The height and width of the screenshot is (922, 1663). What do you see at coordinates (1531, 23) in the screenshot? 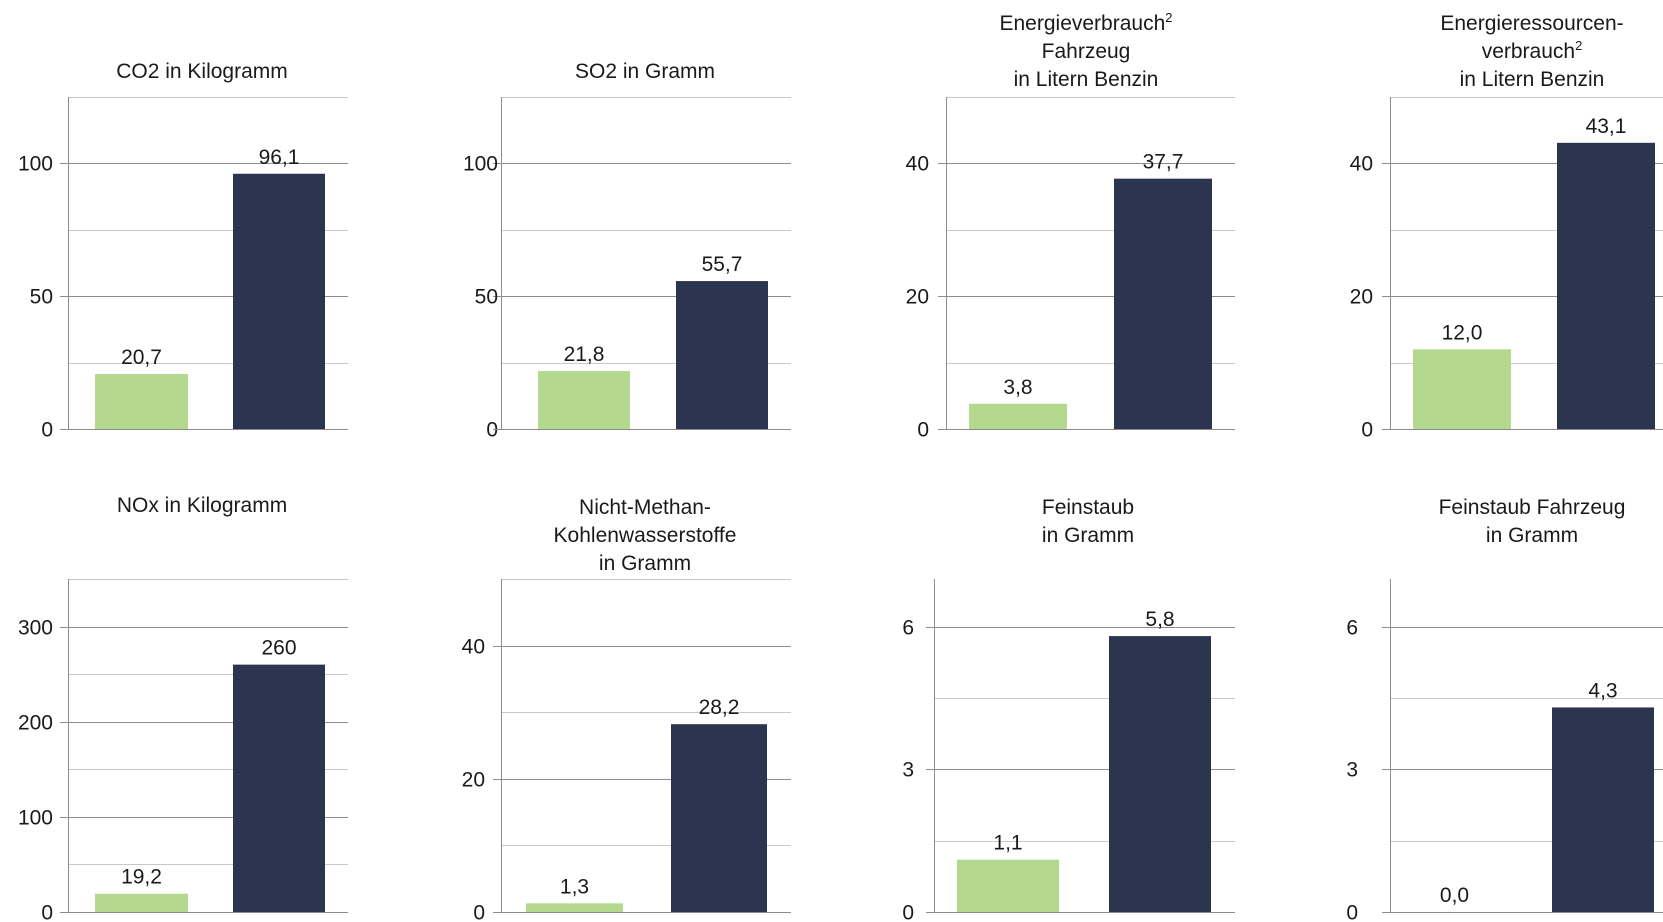
I see `chart-title-line: Energieressourcen-` at bounding box center [1531, 23].